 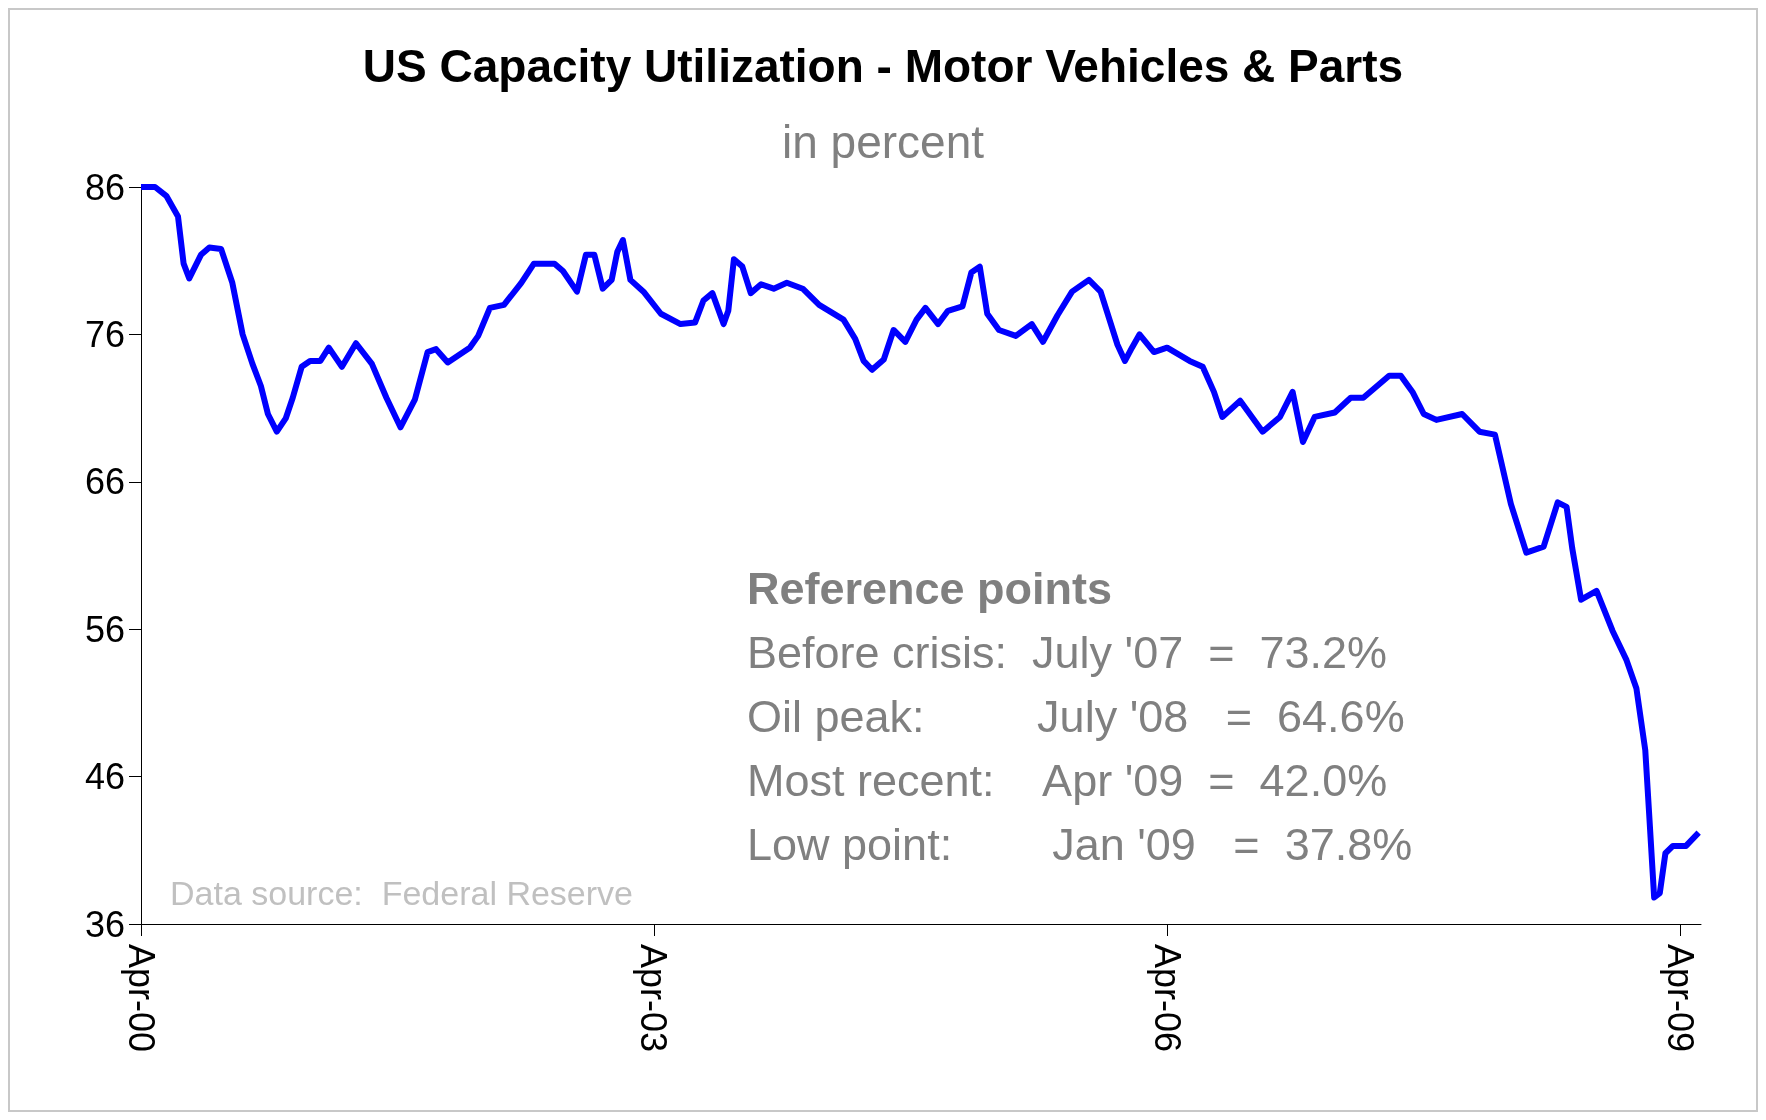 What do you see at coordinates (1067, 780) in the screenshot?
I see `annotation: Most recent: Apr '09 = 42.0%` at bounding box center [1067, 780].